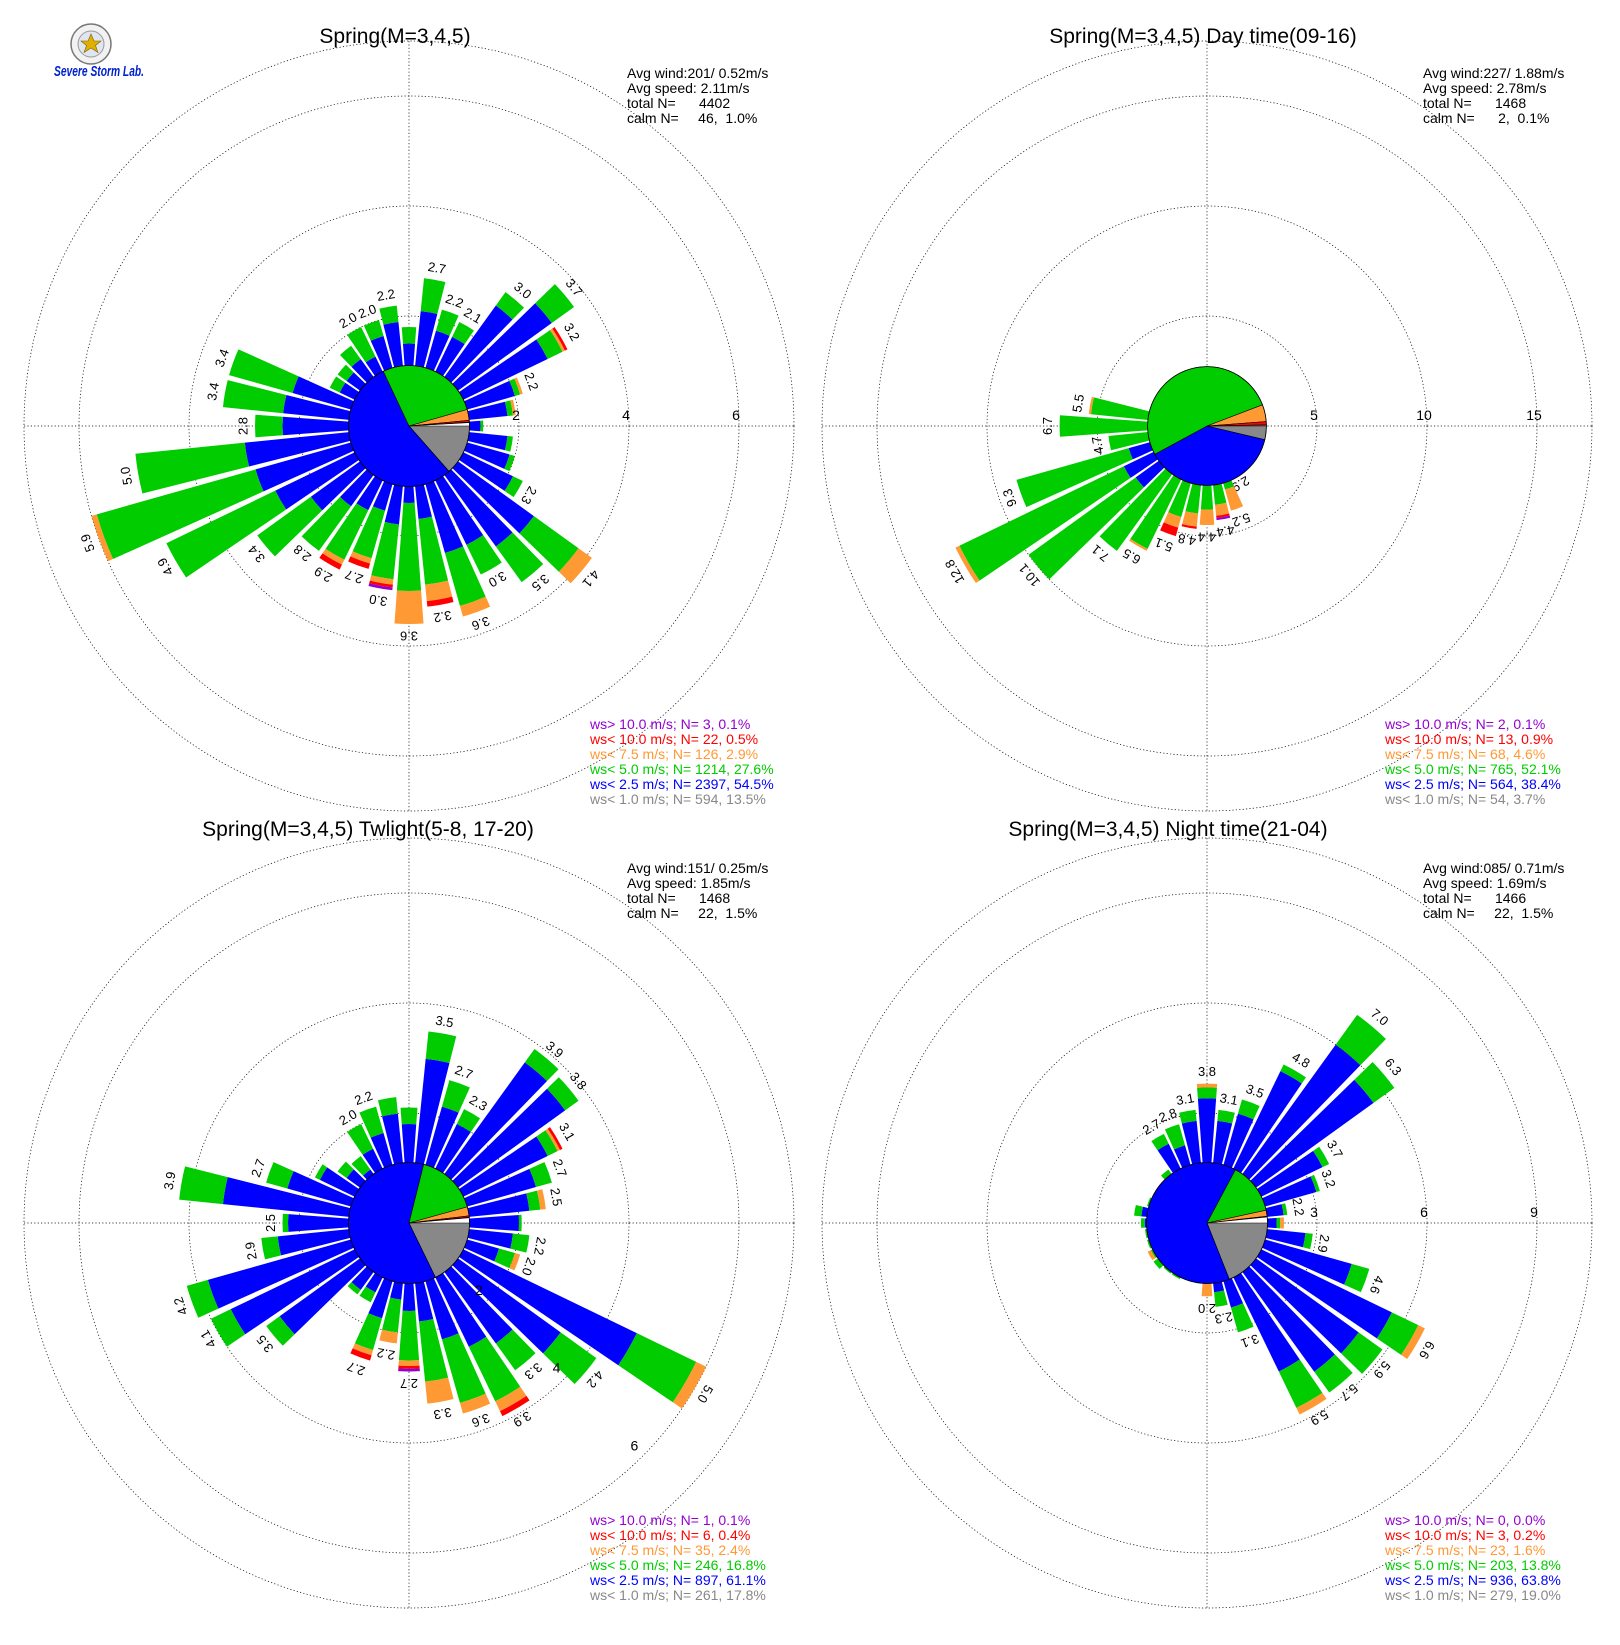 The image size is (1620, 1645). What do you see at coordinates (1207, 537) in the screenshot?
I see `petal-label: 4.4` at bounding box center [1207, 537].